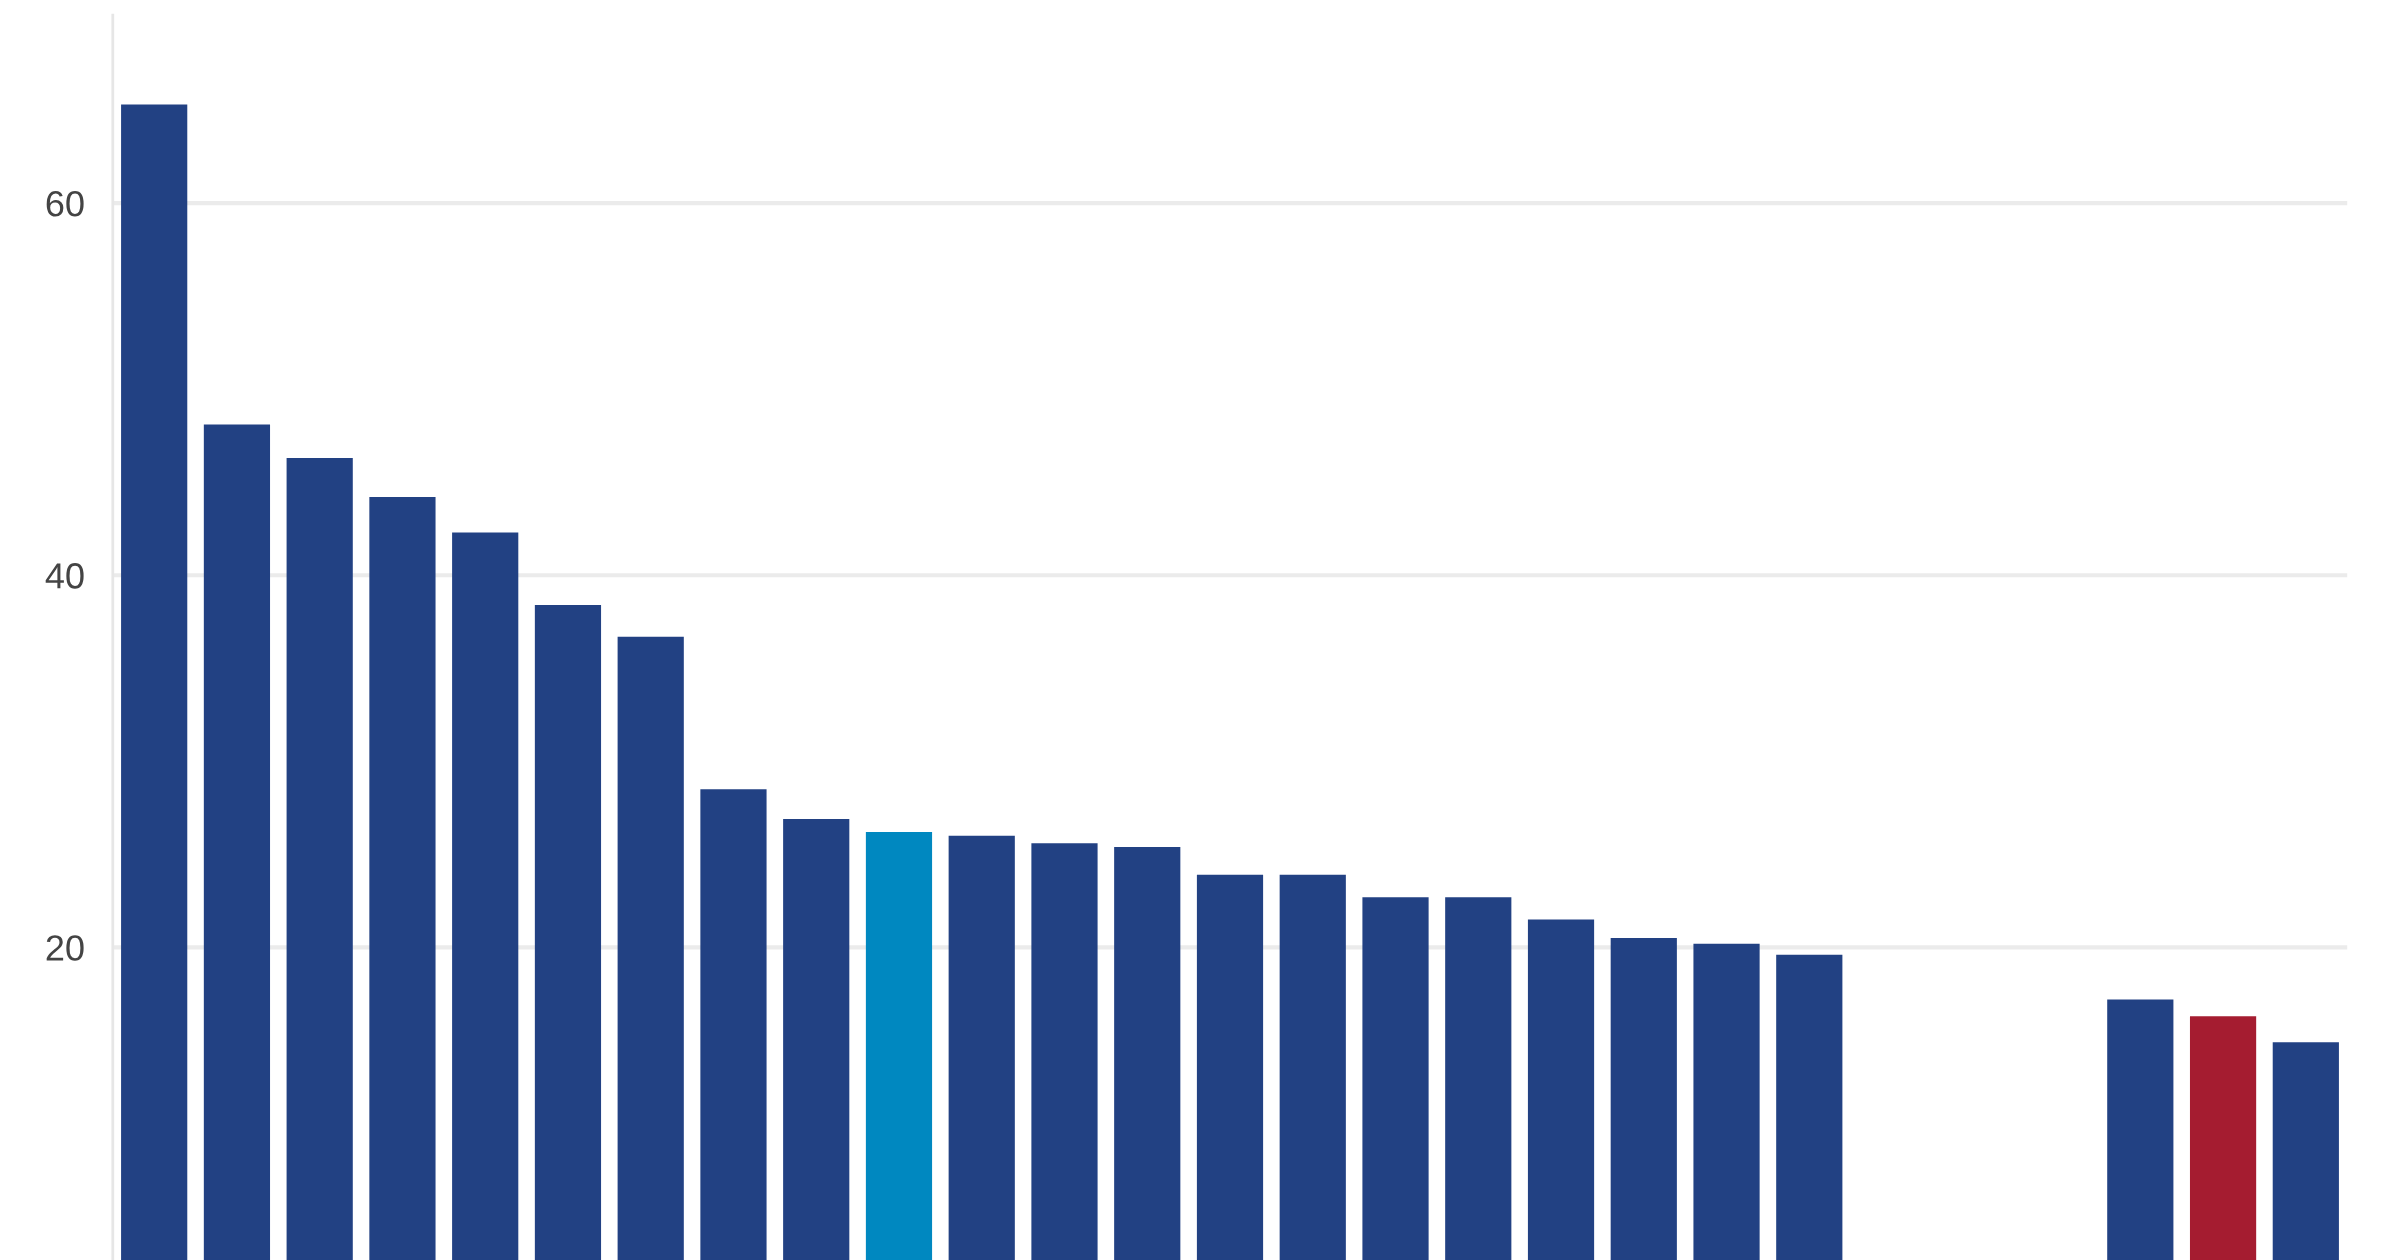 Image resolution: width=2400 pixels, height=1260 pixels. What do you see at coordinates (64, 576) in the screenshot?
I see `y-tick-label: 40` at bounding box center [64, 576].